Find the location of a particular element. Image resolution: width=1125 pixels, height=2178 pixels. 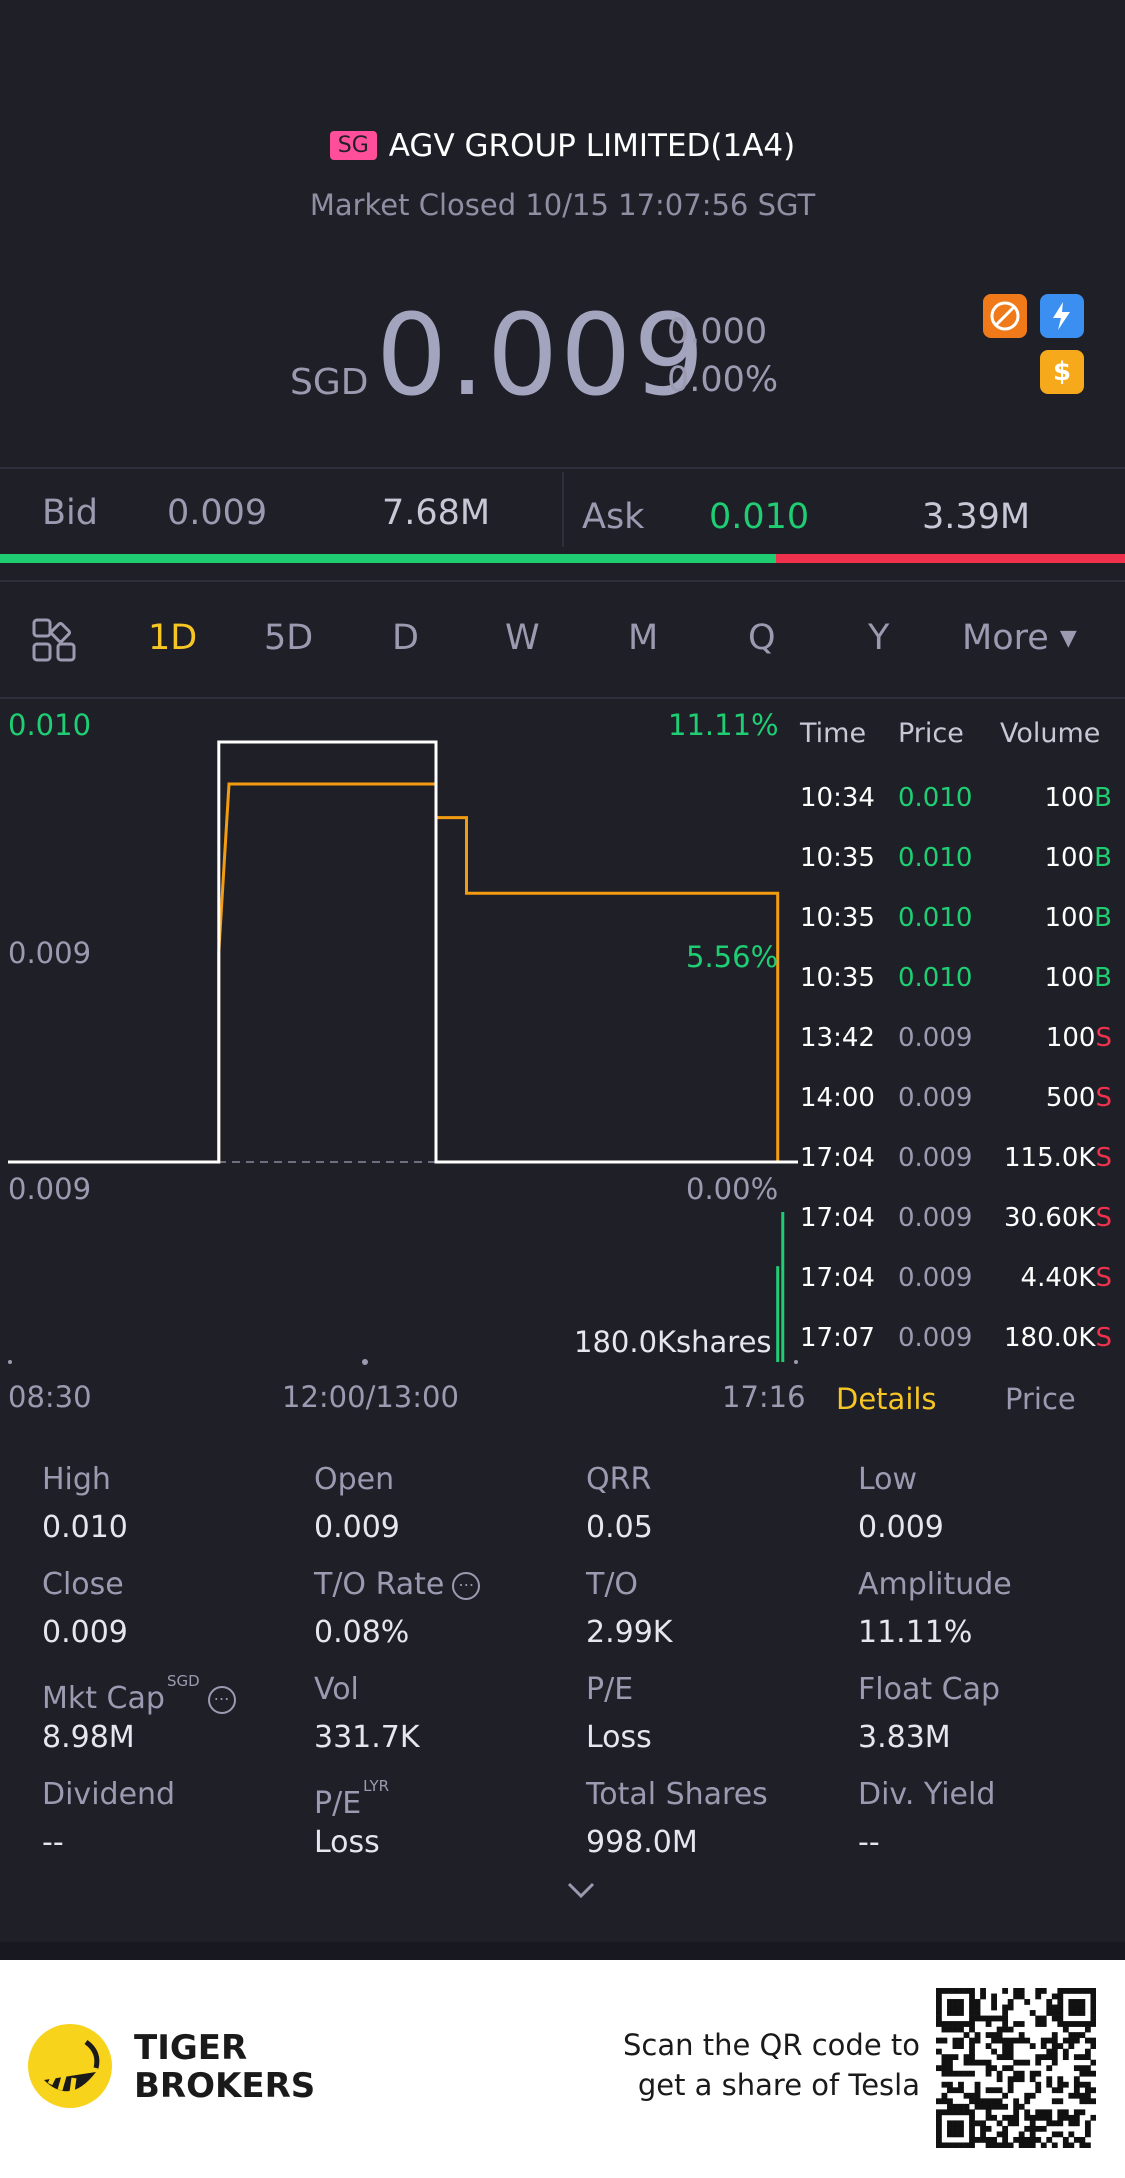

trade-price: 0.009 is located at coordinates (935, 1338).